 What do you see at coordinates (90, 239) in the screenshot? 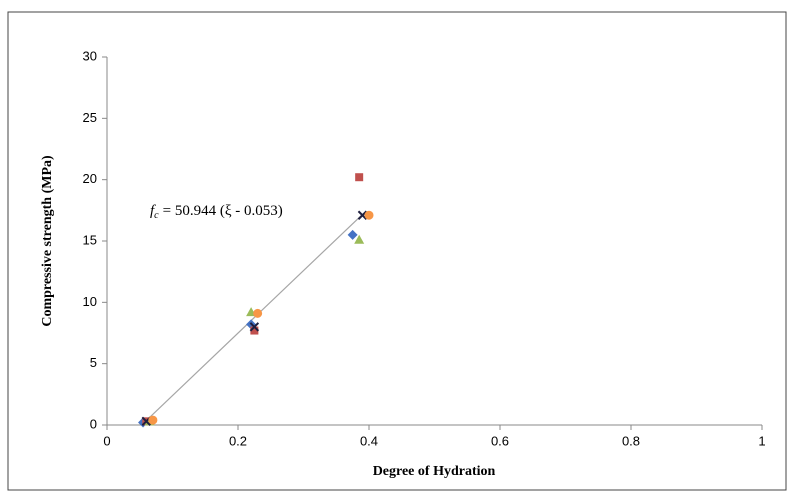
I see `y-tick-label: 15` at bounding box center [90, 239].